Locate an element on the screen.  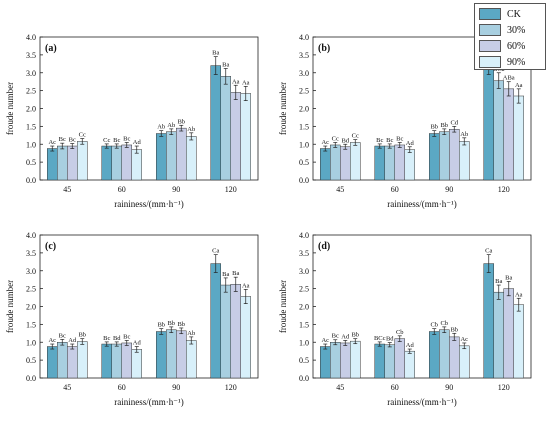
significance-label: Bd is located at coordinates (117, 338).